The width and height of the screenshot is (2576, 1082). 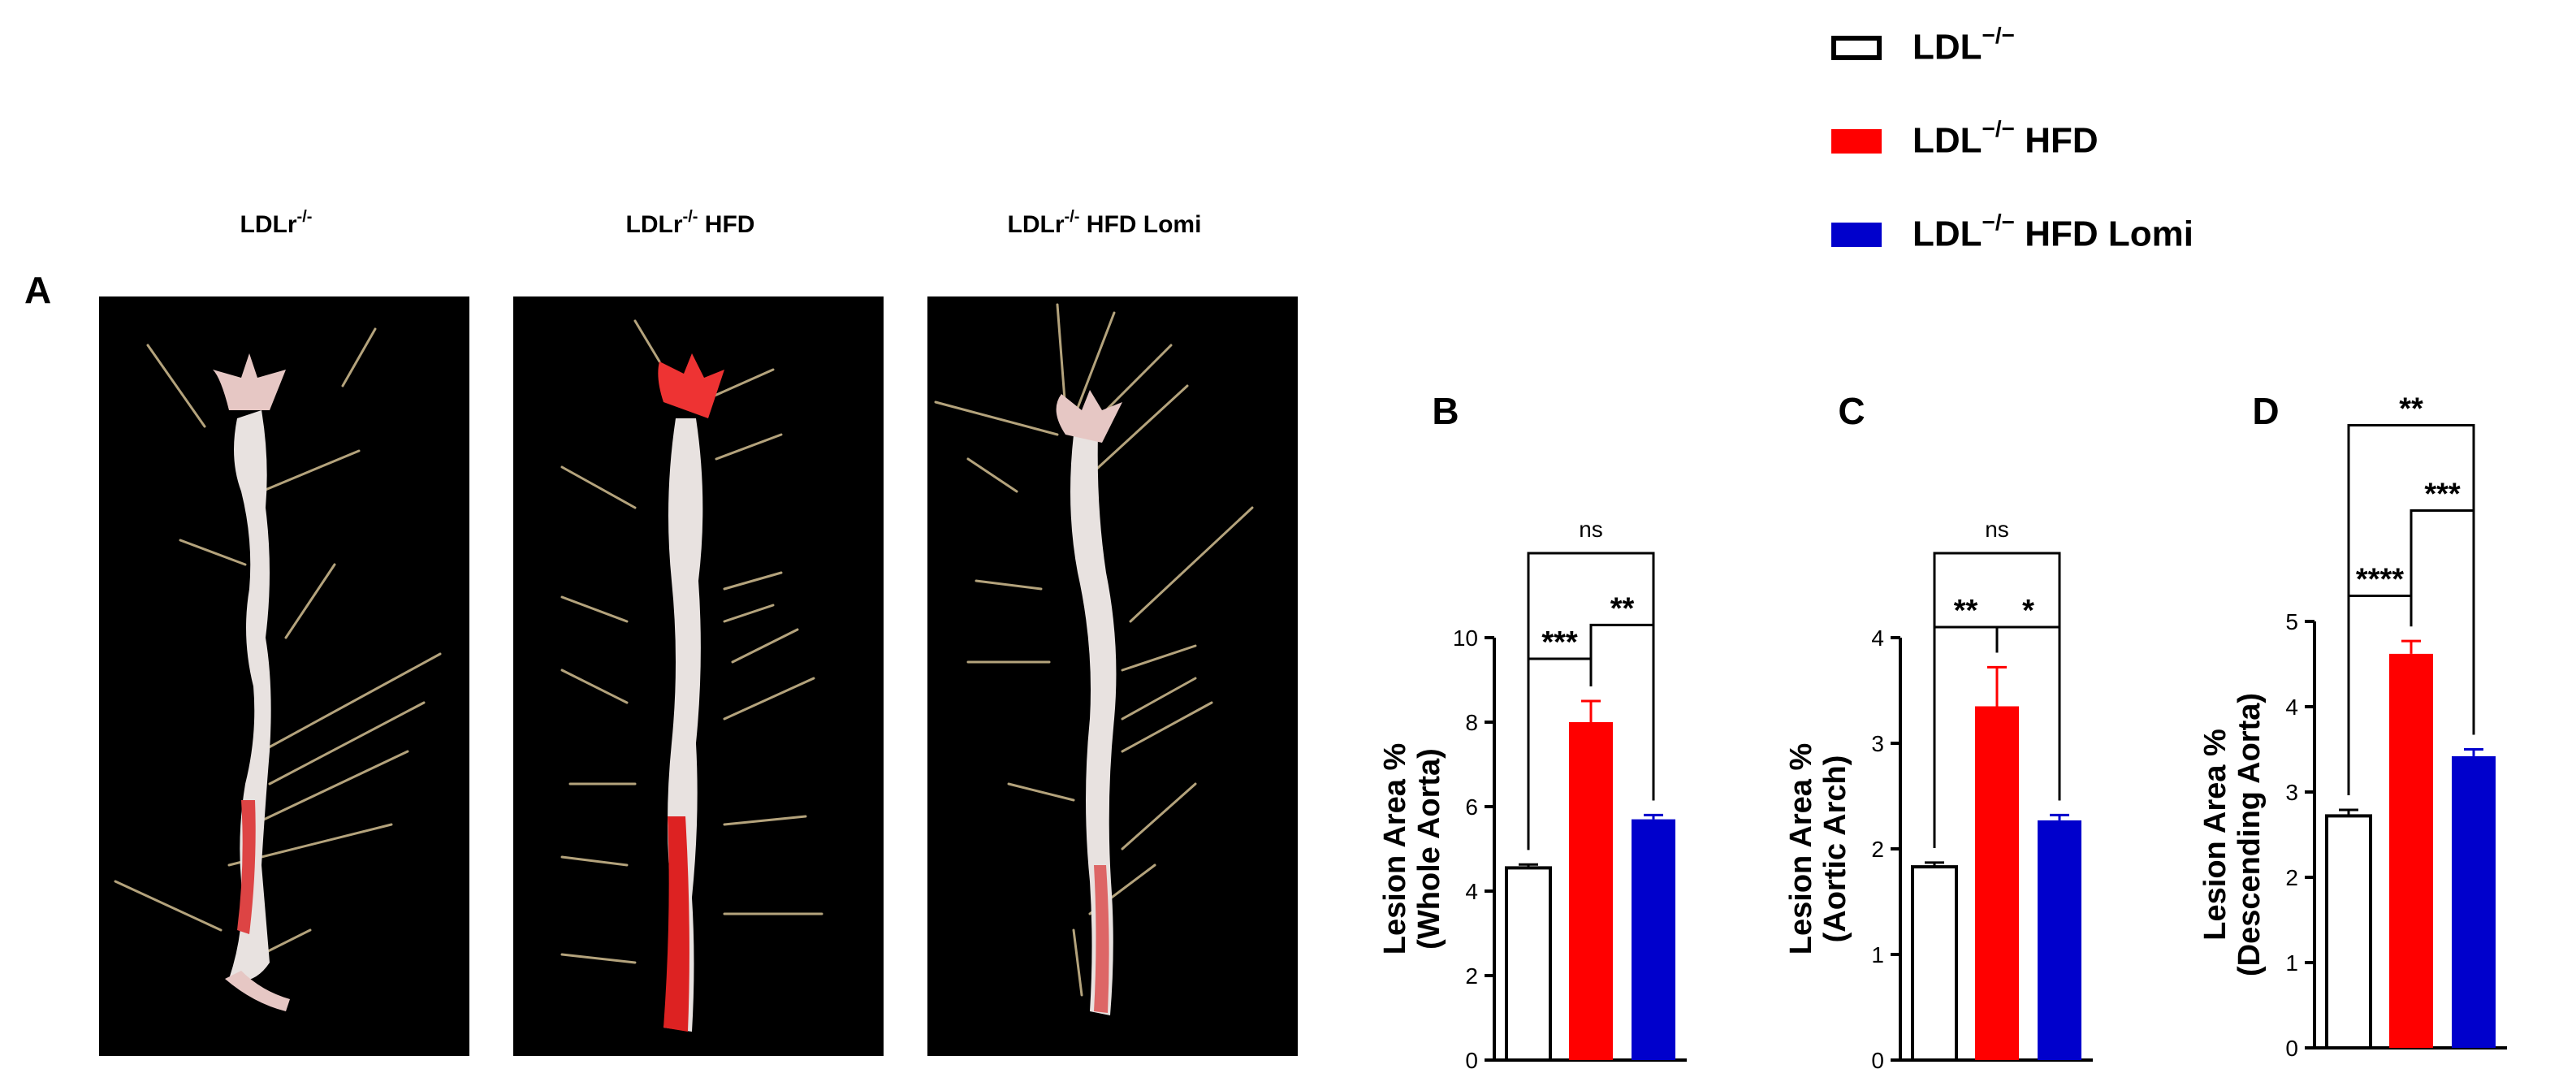 I want to click on y-tick-label: 10, so click(x=1466, y=638).